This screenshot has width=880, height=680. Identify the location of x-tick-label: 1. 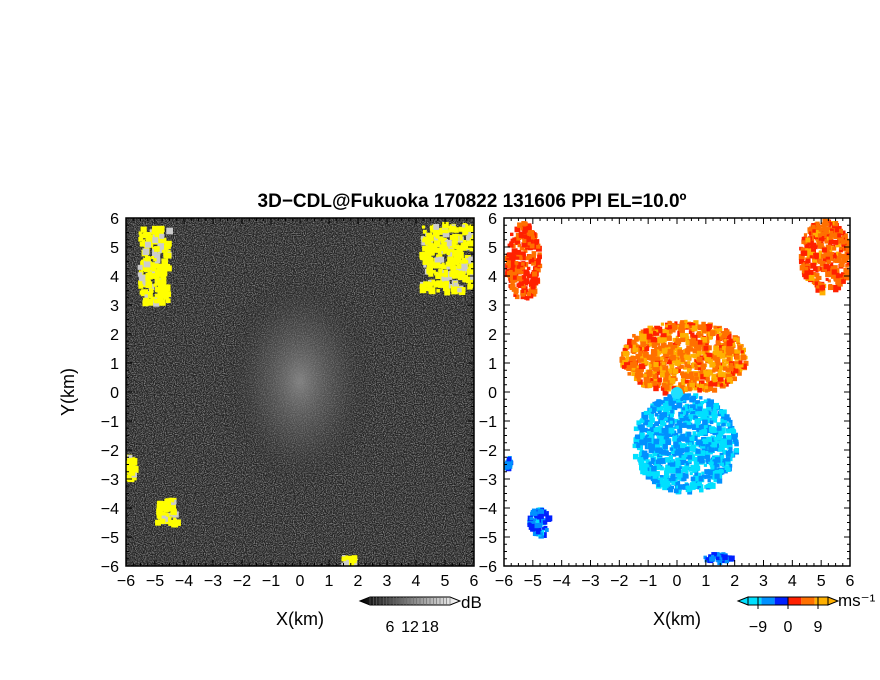
(329, 581).